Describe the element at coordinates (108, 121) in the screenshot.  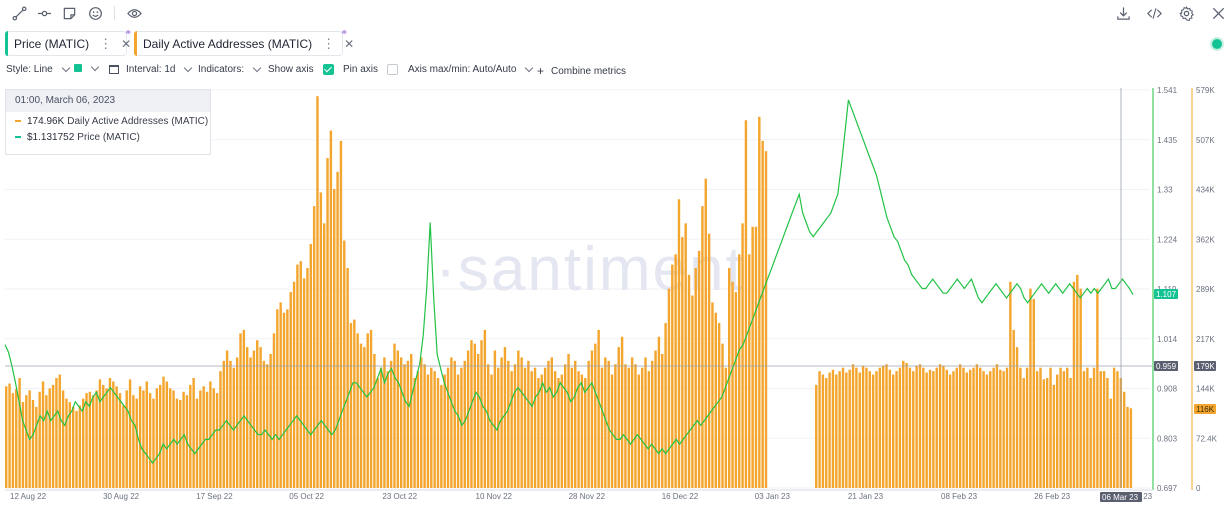
I see `tooltip-row-daa: 174.96K Daily Active Addresses (MATIC)` at that location.